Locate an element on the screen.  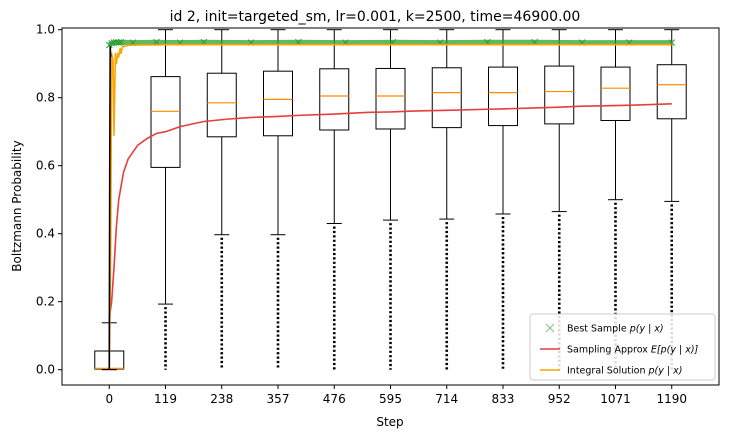
x-tick-label: 0 is located at coordinates (109, 399).